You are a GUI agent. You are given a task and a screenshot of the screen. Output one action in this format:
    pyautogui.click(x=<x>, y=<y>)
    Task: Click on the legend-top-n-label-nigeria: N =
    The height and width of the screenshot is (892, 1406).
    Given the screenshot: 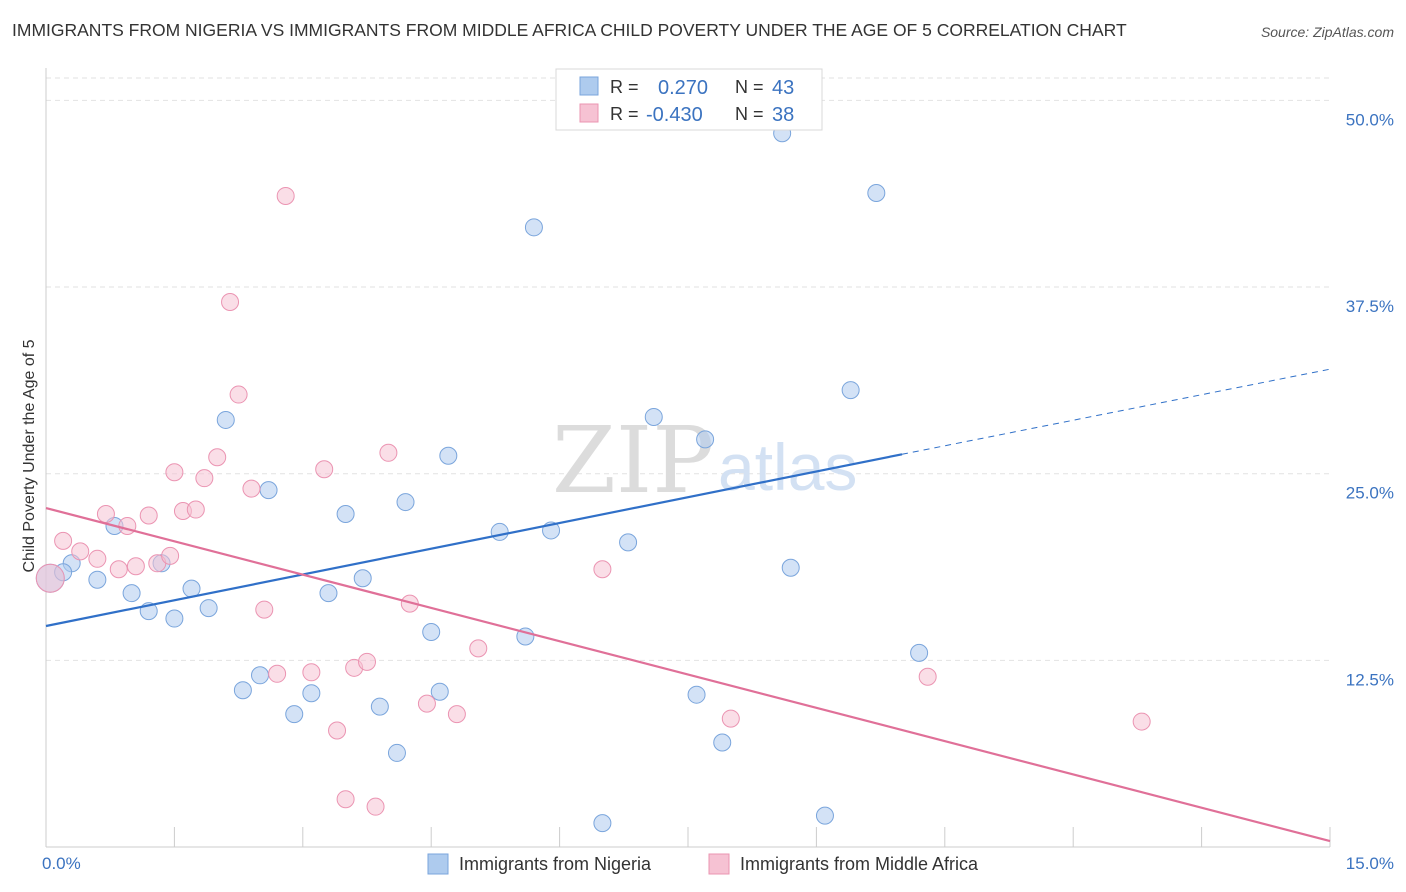 What is the action you would take?
    pyautogui.click(x=749, y=87)
    